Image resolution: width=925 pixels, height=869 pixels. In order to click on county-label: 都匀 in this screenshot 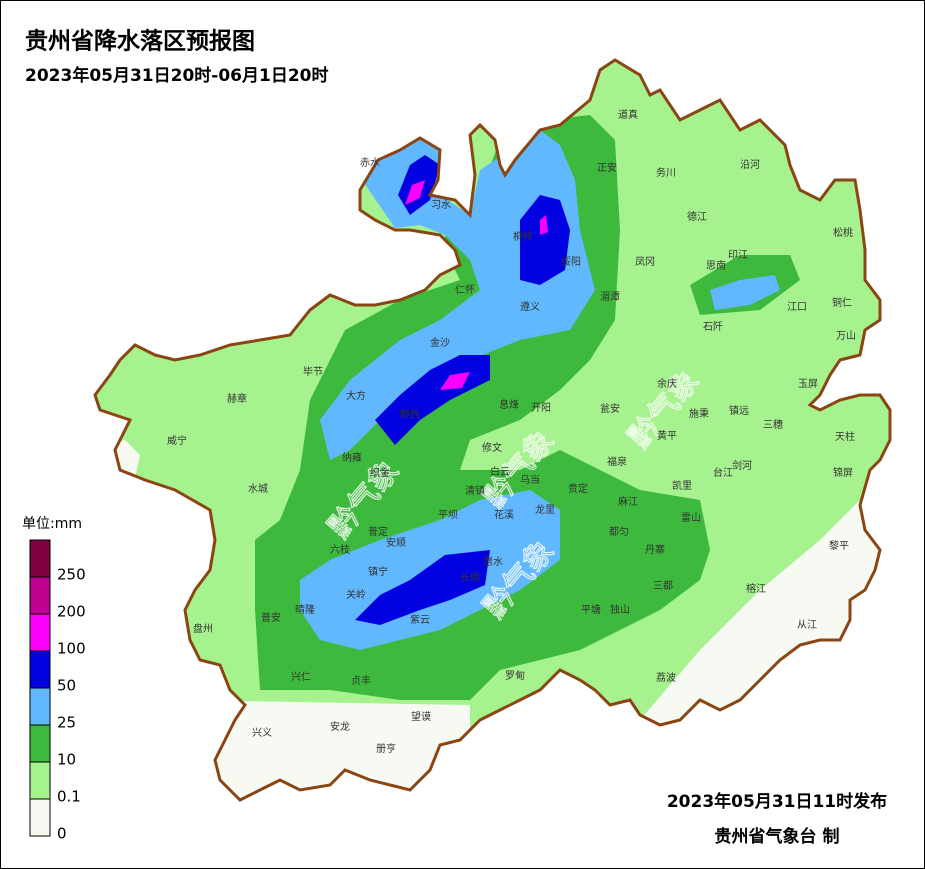, I will do `click(619, 532)`.